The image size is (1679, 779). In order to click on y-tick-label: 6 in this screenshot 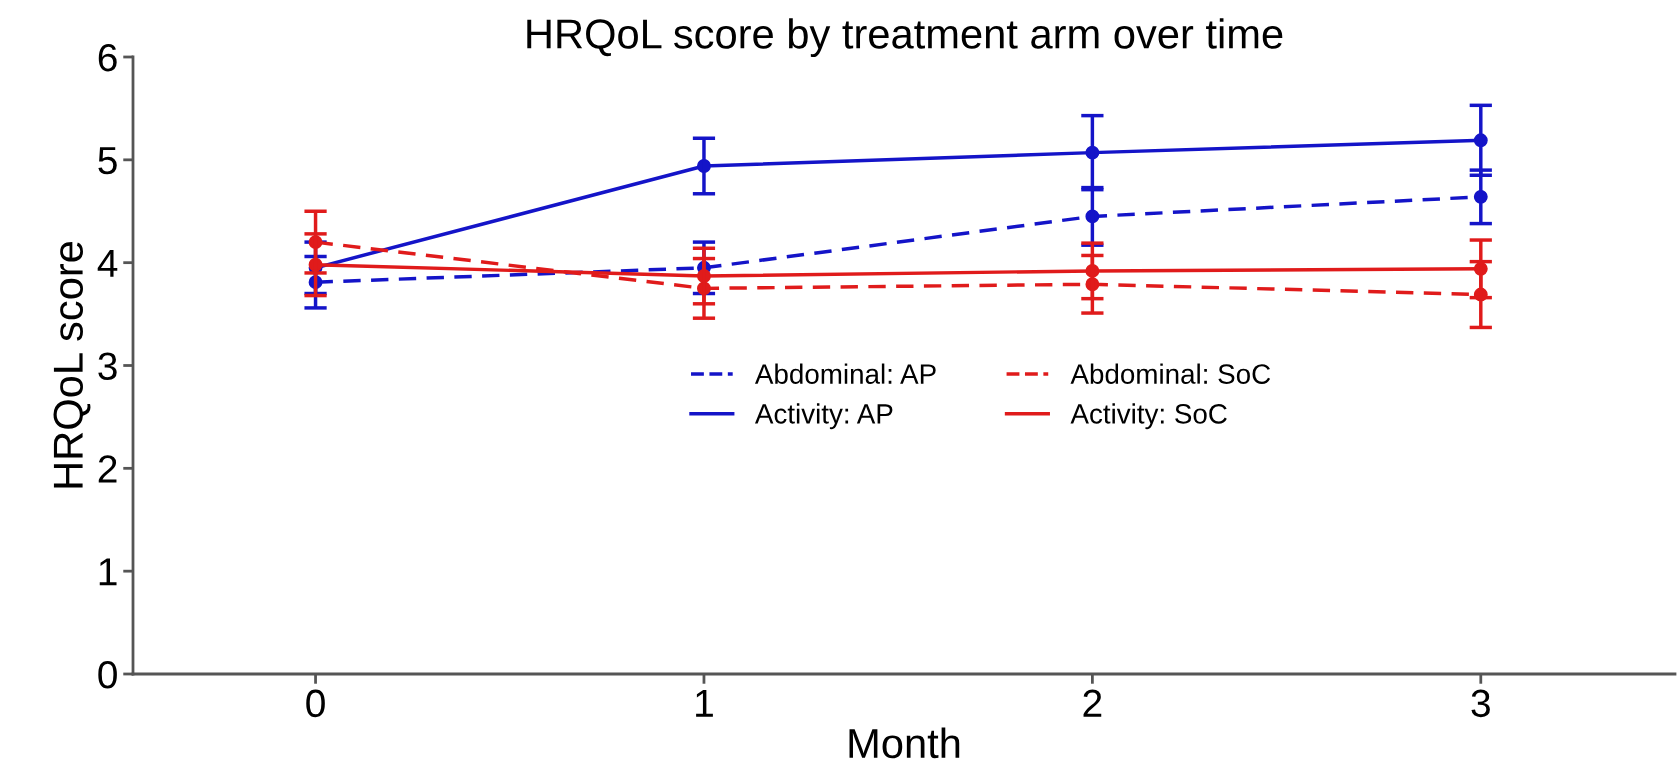, I will do `click(107, 57)`.